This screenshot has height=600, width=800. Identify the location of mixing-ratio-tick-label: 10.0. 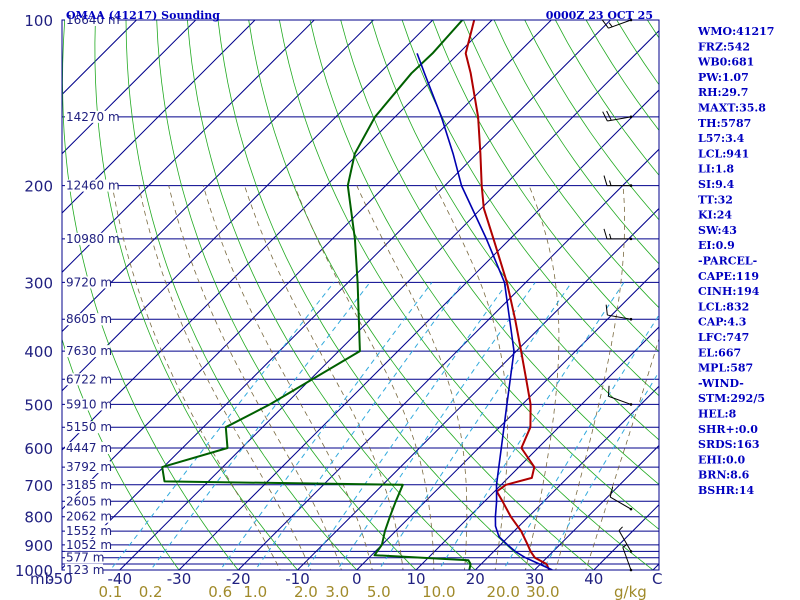
(438, 591).